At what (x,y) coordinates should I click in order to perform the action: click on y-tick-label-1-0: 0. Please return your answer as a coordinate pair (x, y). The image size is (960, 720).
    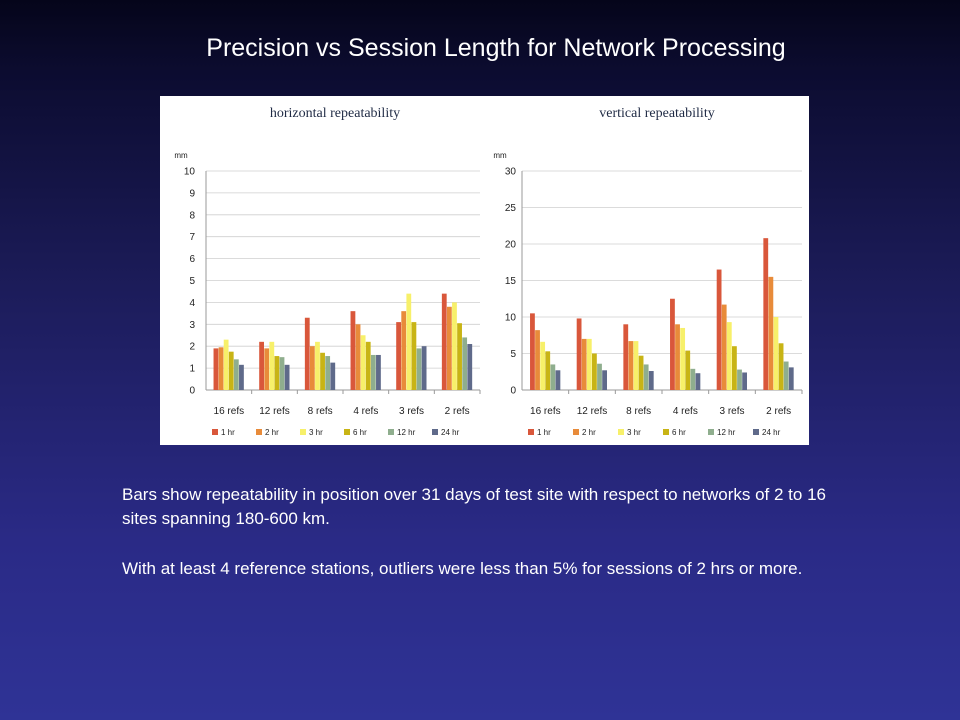
    Looking at the image, I should click on (513, 391).